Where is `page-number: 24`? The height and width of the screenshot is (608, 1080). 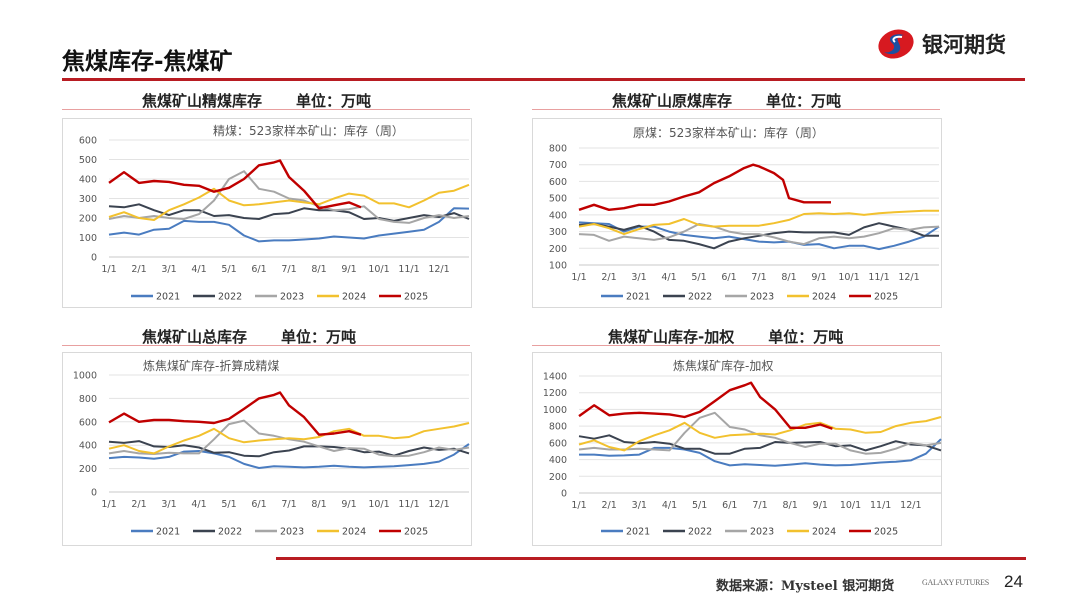
page-number: 24 is located at coordinates (1013, 581).